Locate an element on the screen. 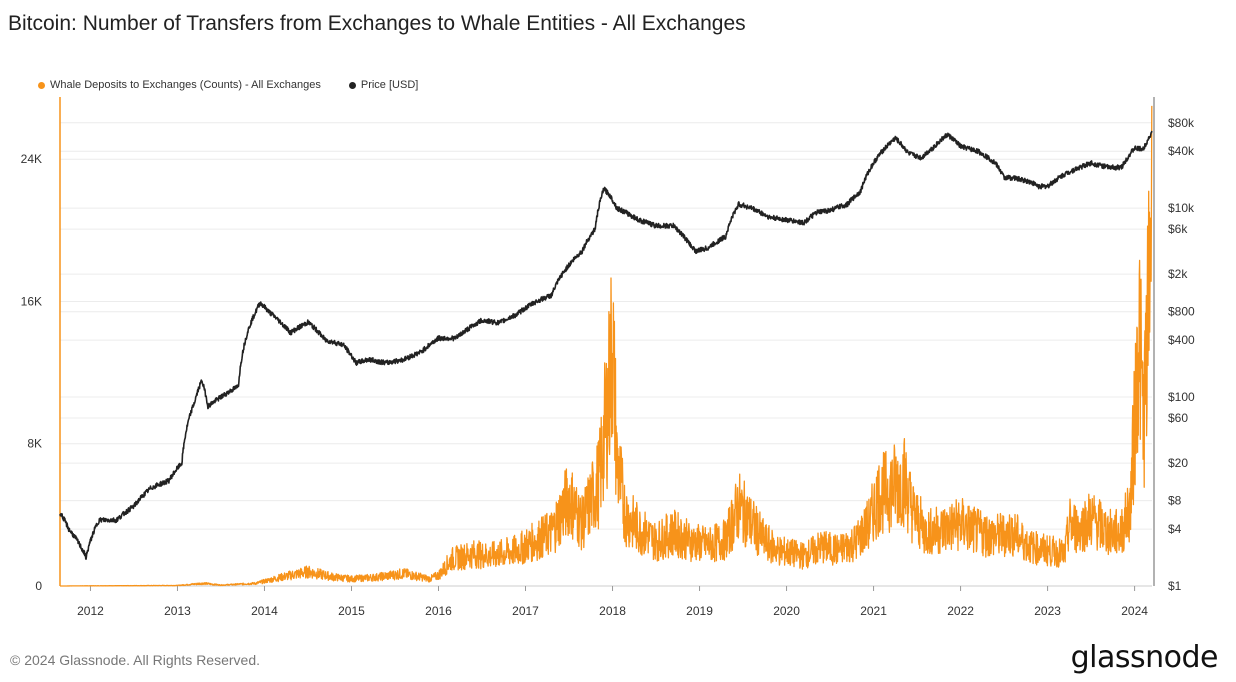 The image size is (1236, 682). y-right-tick-label-12: $80k is located at coordinates (1181, 123).